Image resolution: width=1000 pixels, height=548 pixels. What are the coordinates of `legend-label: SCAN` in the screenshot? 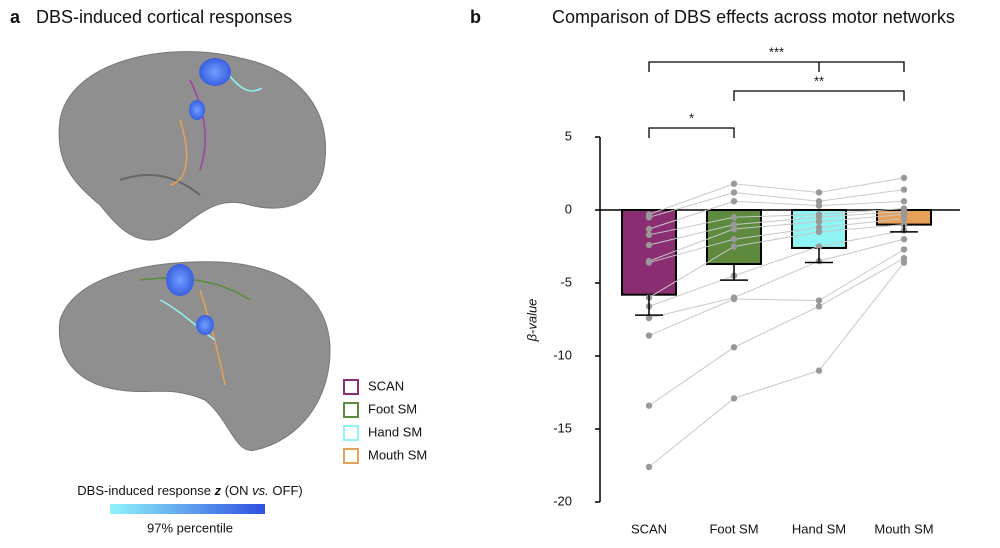 It's located at (386, 385).